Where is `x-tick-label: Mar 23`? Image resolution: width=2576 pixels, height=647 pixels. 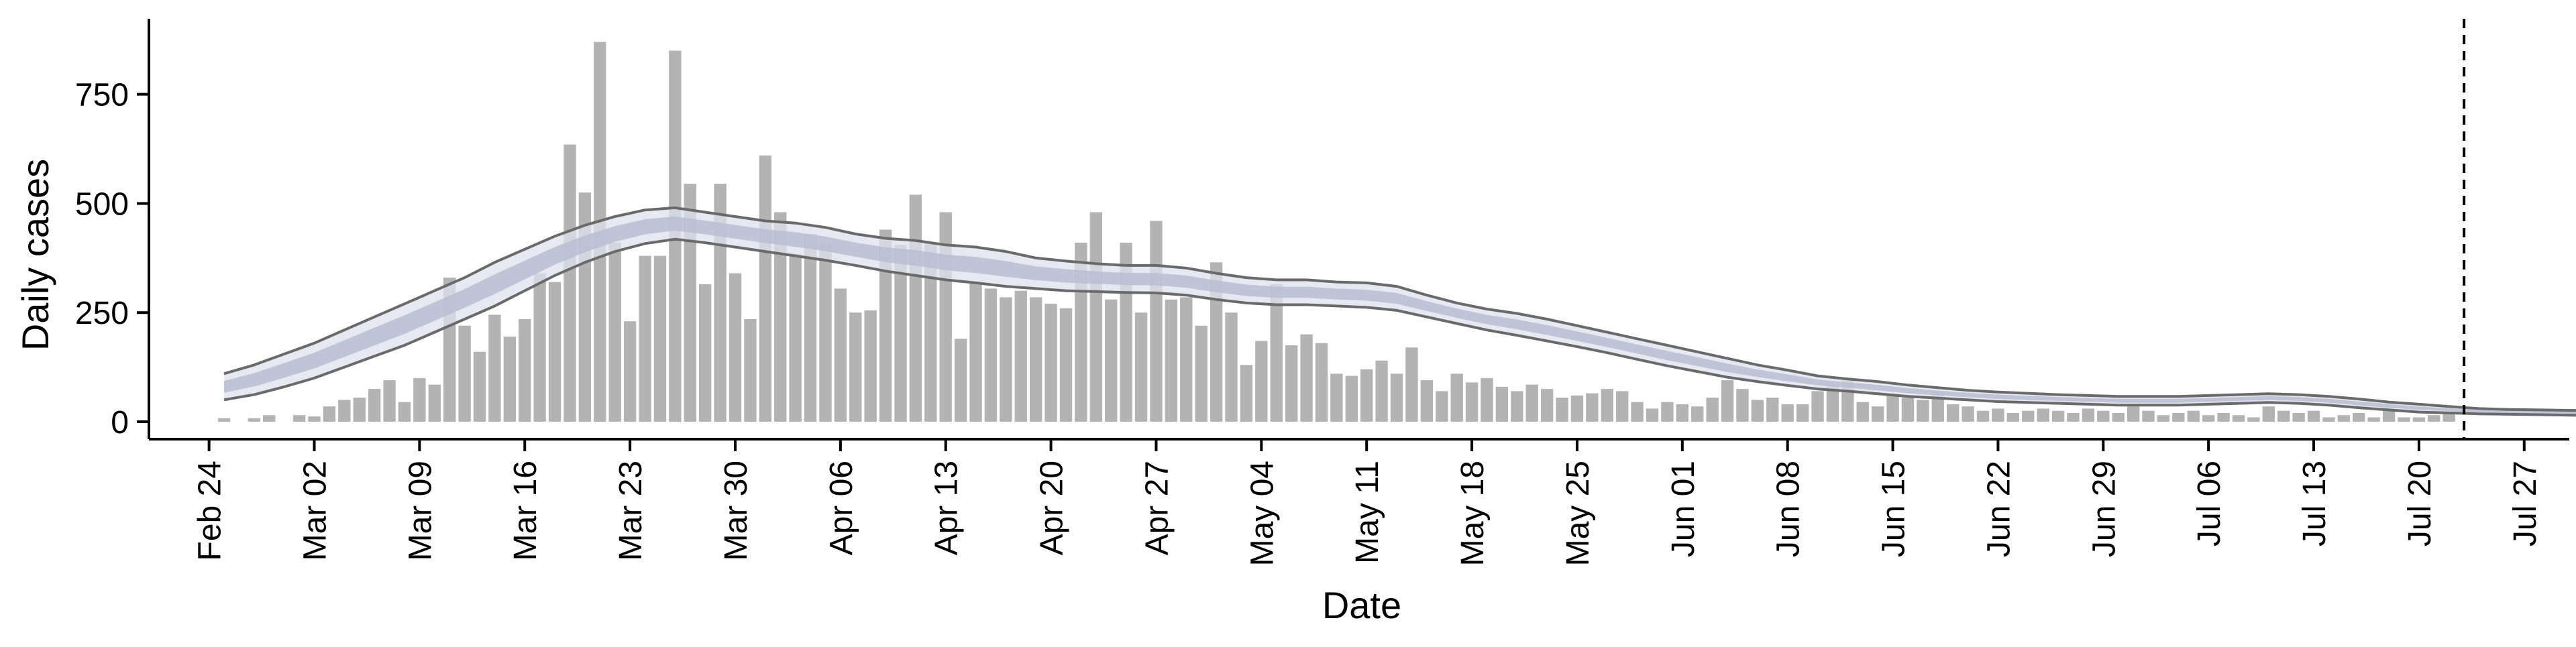 x-tick-label: Mar 23 is located at coordinates (631, 511).